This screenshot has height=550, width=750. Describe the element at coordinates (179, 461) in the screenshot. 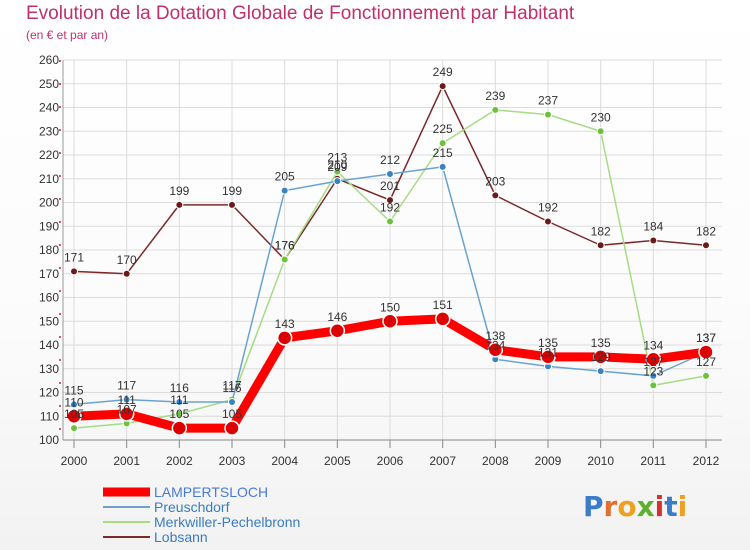

I see `x-tick-label: 2002` at that location.